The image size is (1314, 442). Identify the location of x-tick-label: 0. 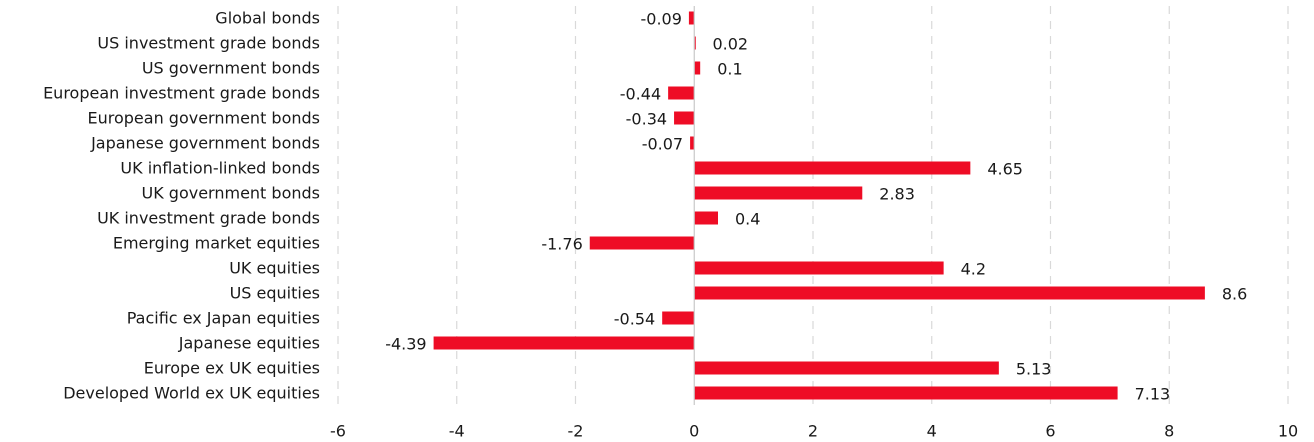
(694, 431).